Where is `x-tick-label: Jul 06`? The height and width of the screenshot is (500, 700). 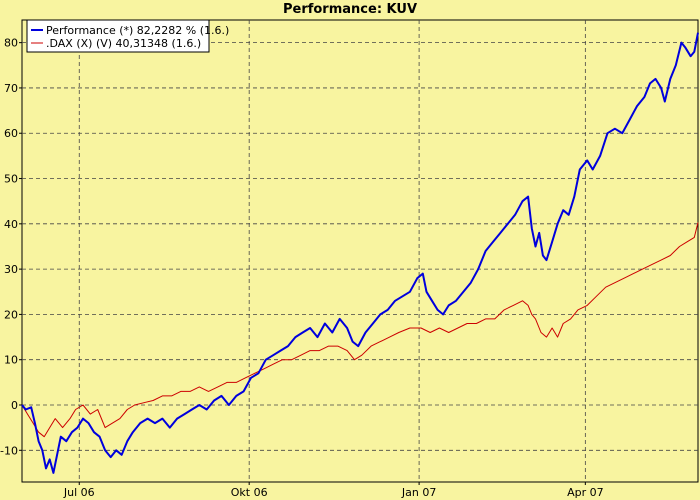
x-tick-label: Jul 06 is located at coordinates (79, 492).